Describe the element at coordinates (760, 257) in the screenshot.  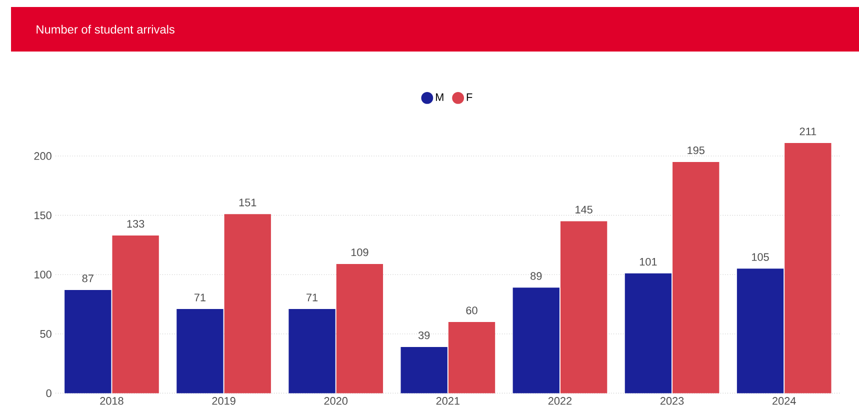
I see `data-label: 105` at that location.